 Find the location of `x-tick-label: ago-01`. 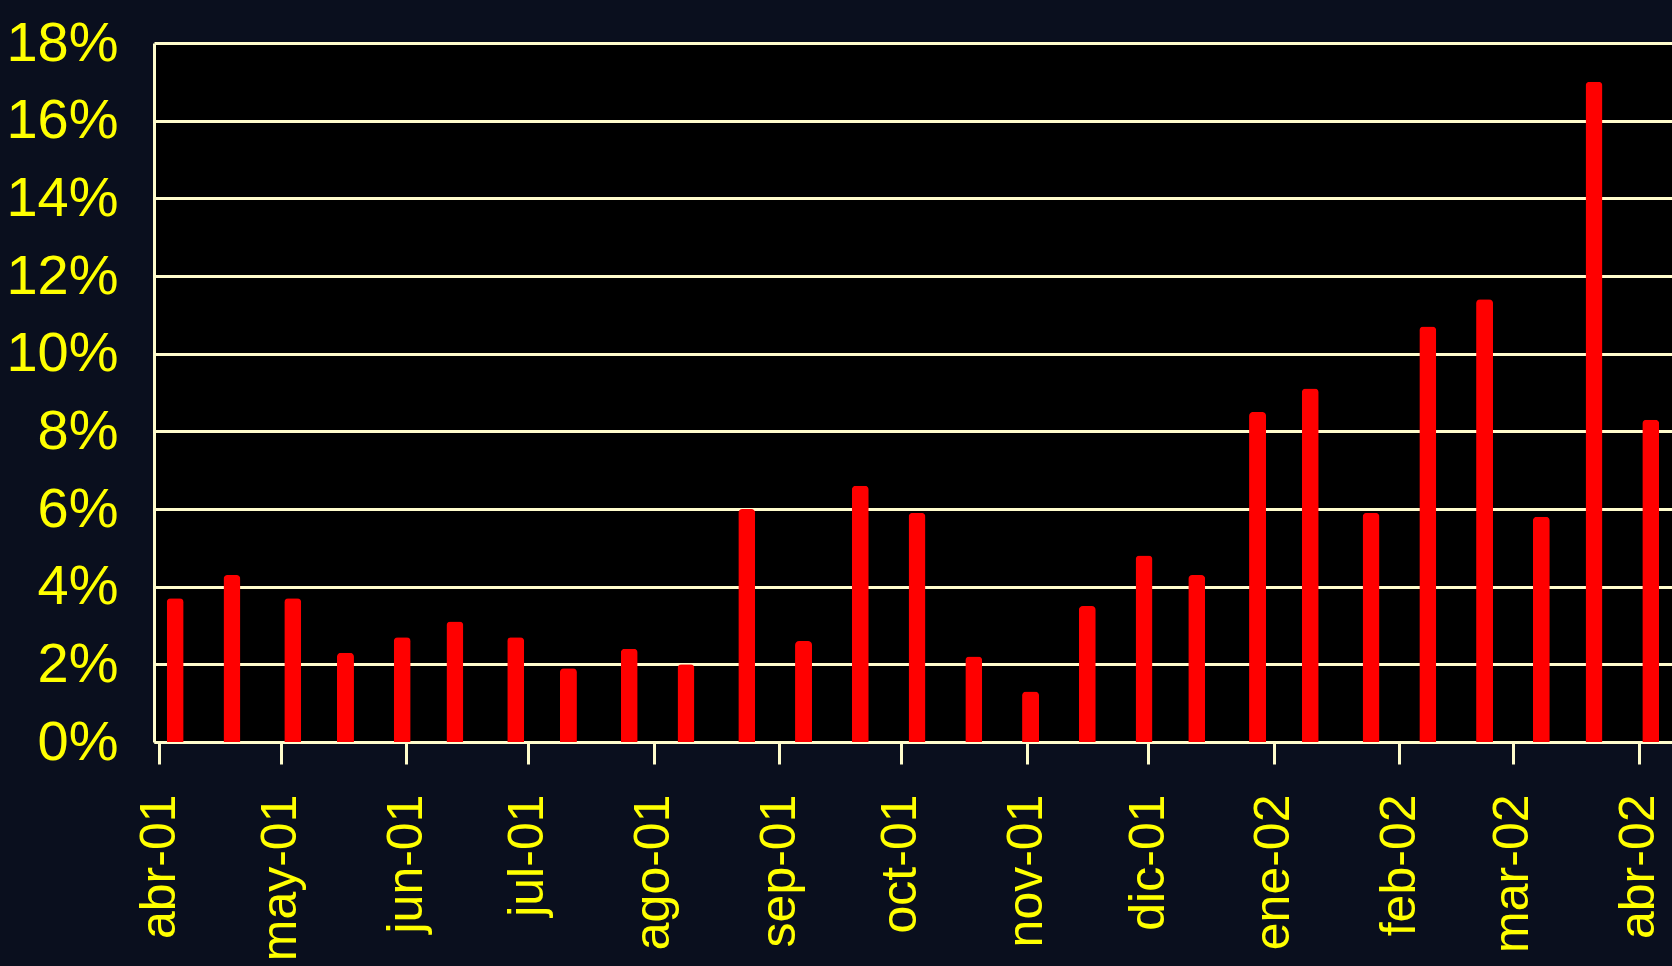

x-tick-label: ago-01 is located at coordinates (652, 872).